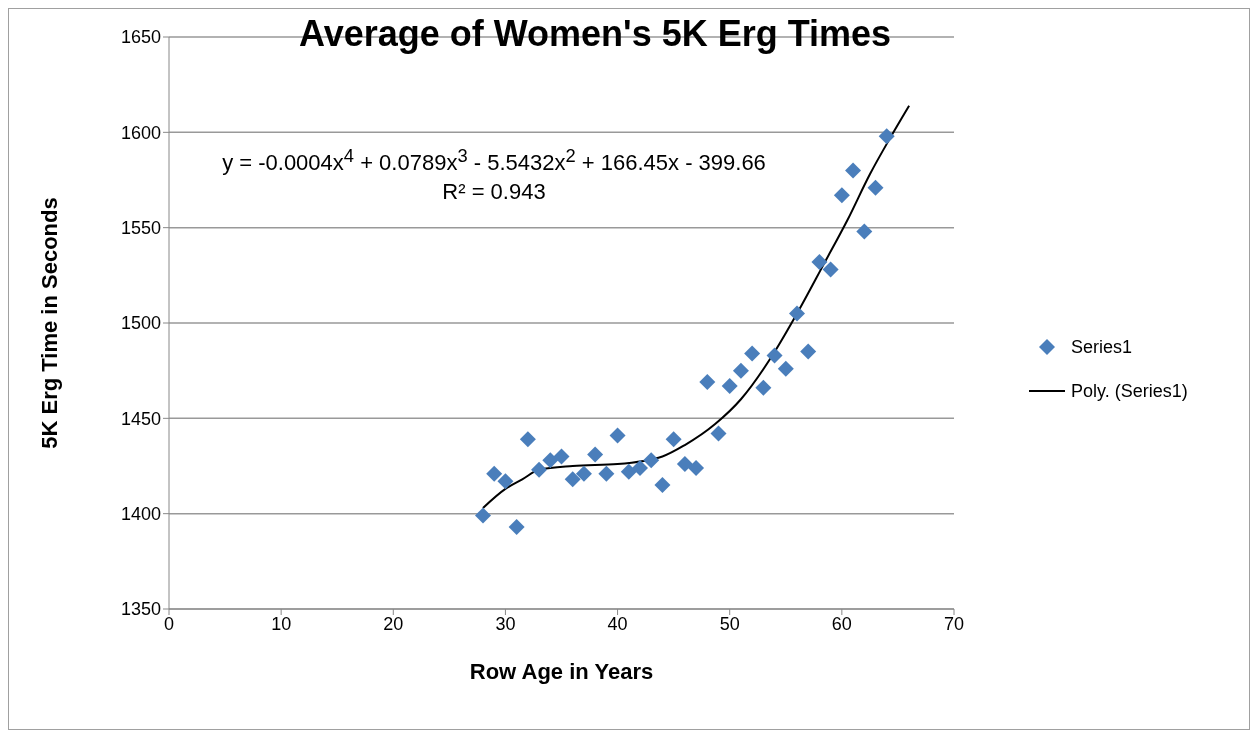  I want to click on y-axis-title: 5K Erg Time in Seconds, so click(49, 323).